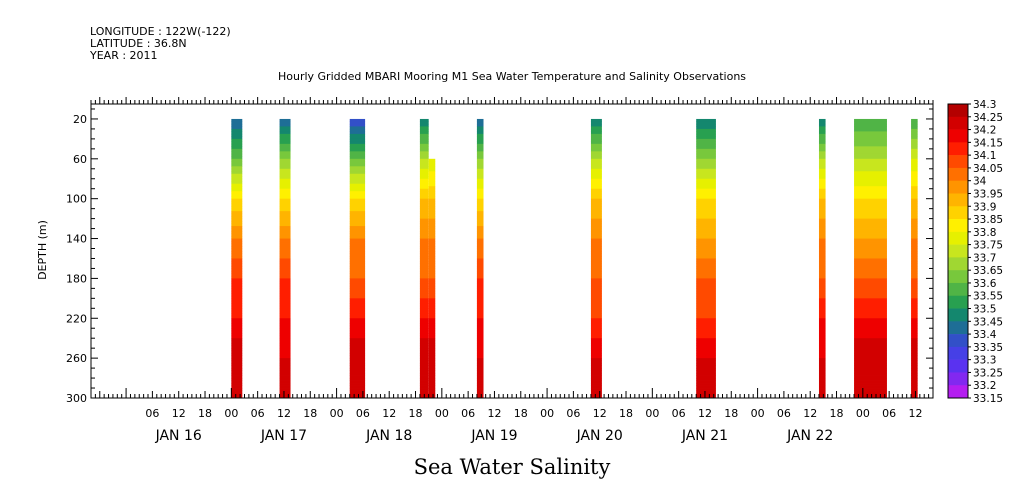 This screenshot has height=504, width=1009. What do you see at coordinates (231, 413) in the screenshot?
I see `x-hour-label: 00` at bounding box center [231, 413].